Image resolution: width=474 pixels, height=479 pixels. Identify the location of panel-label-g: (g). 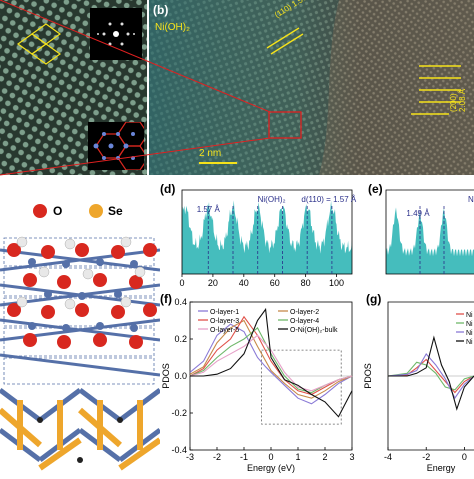
(374, 299).